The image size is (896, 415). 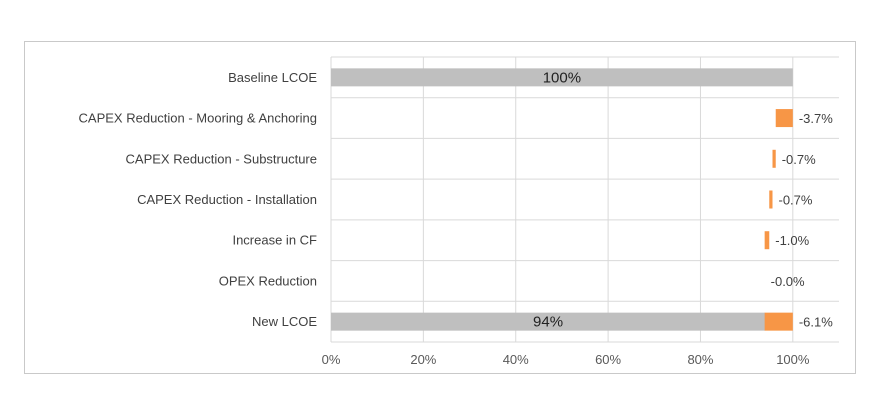 What do you see at coordinates (816, 118) in the screenshot?
I see `delta-data-label: -3.7%` at bounding box center [816, 118].